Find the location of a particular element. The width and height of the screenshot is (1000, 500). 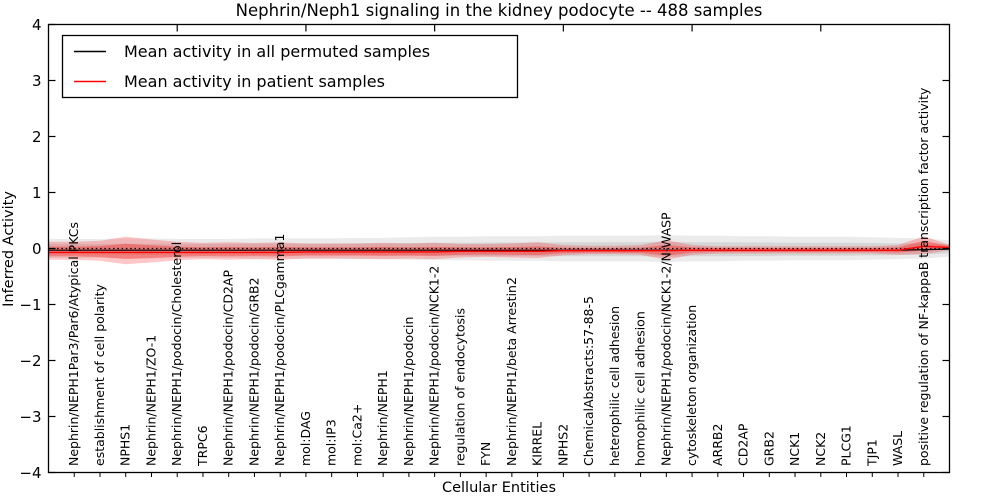

y-tick-label: −1 is located at coordinates (30, 305).